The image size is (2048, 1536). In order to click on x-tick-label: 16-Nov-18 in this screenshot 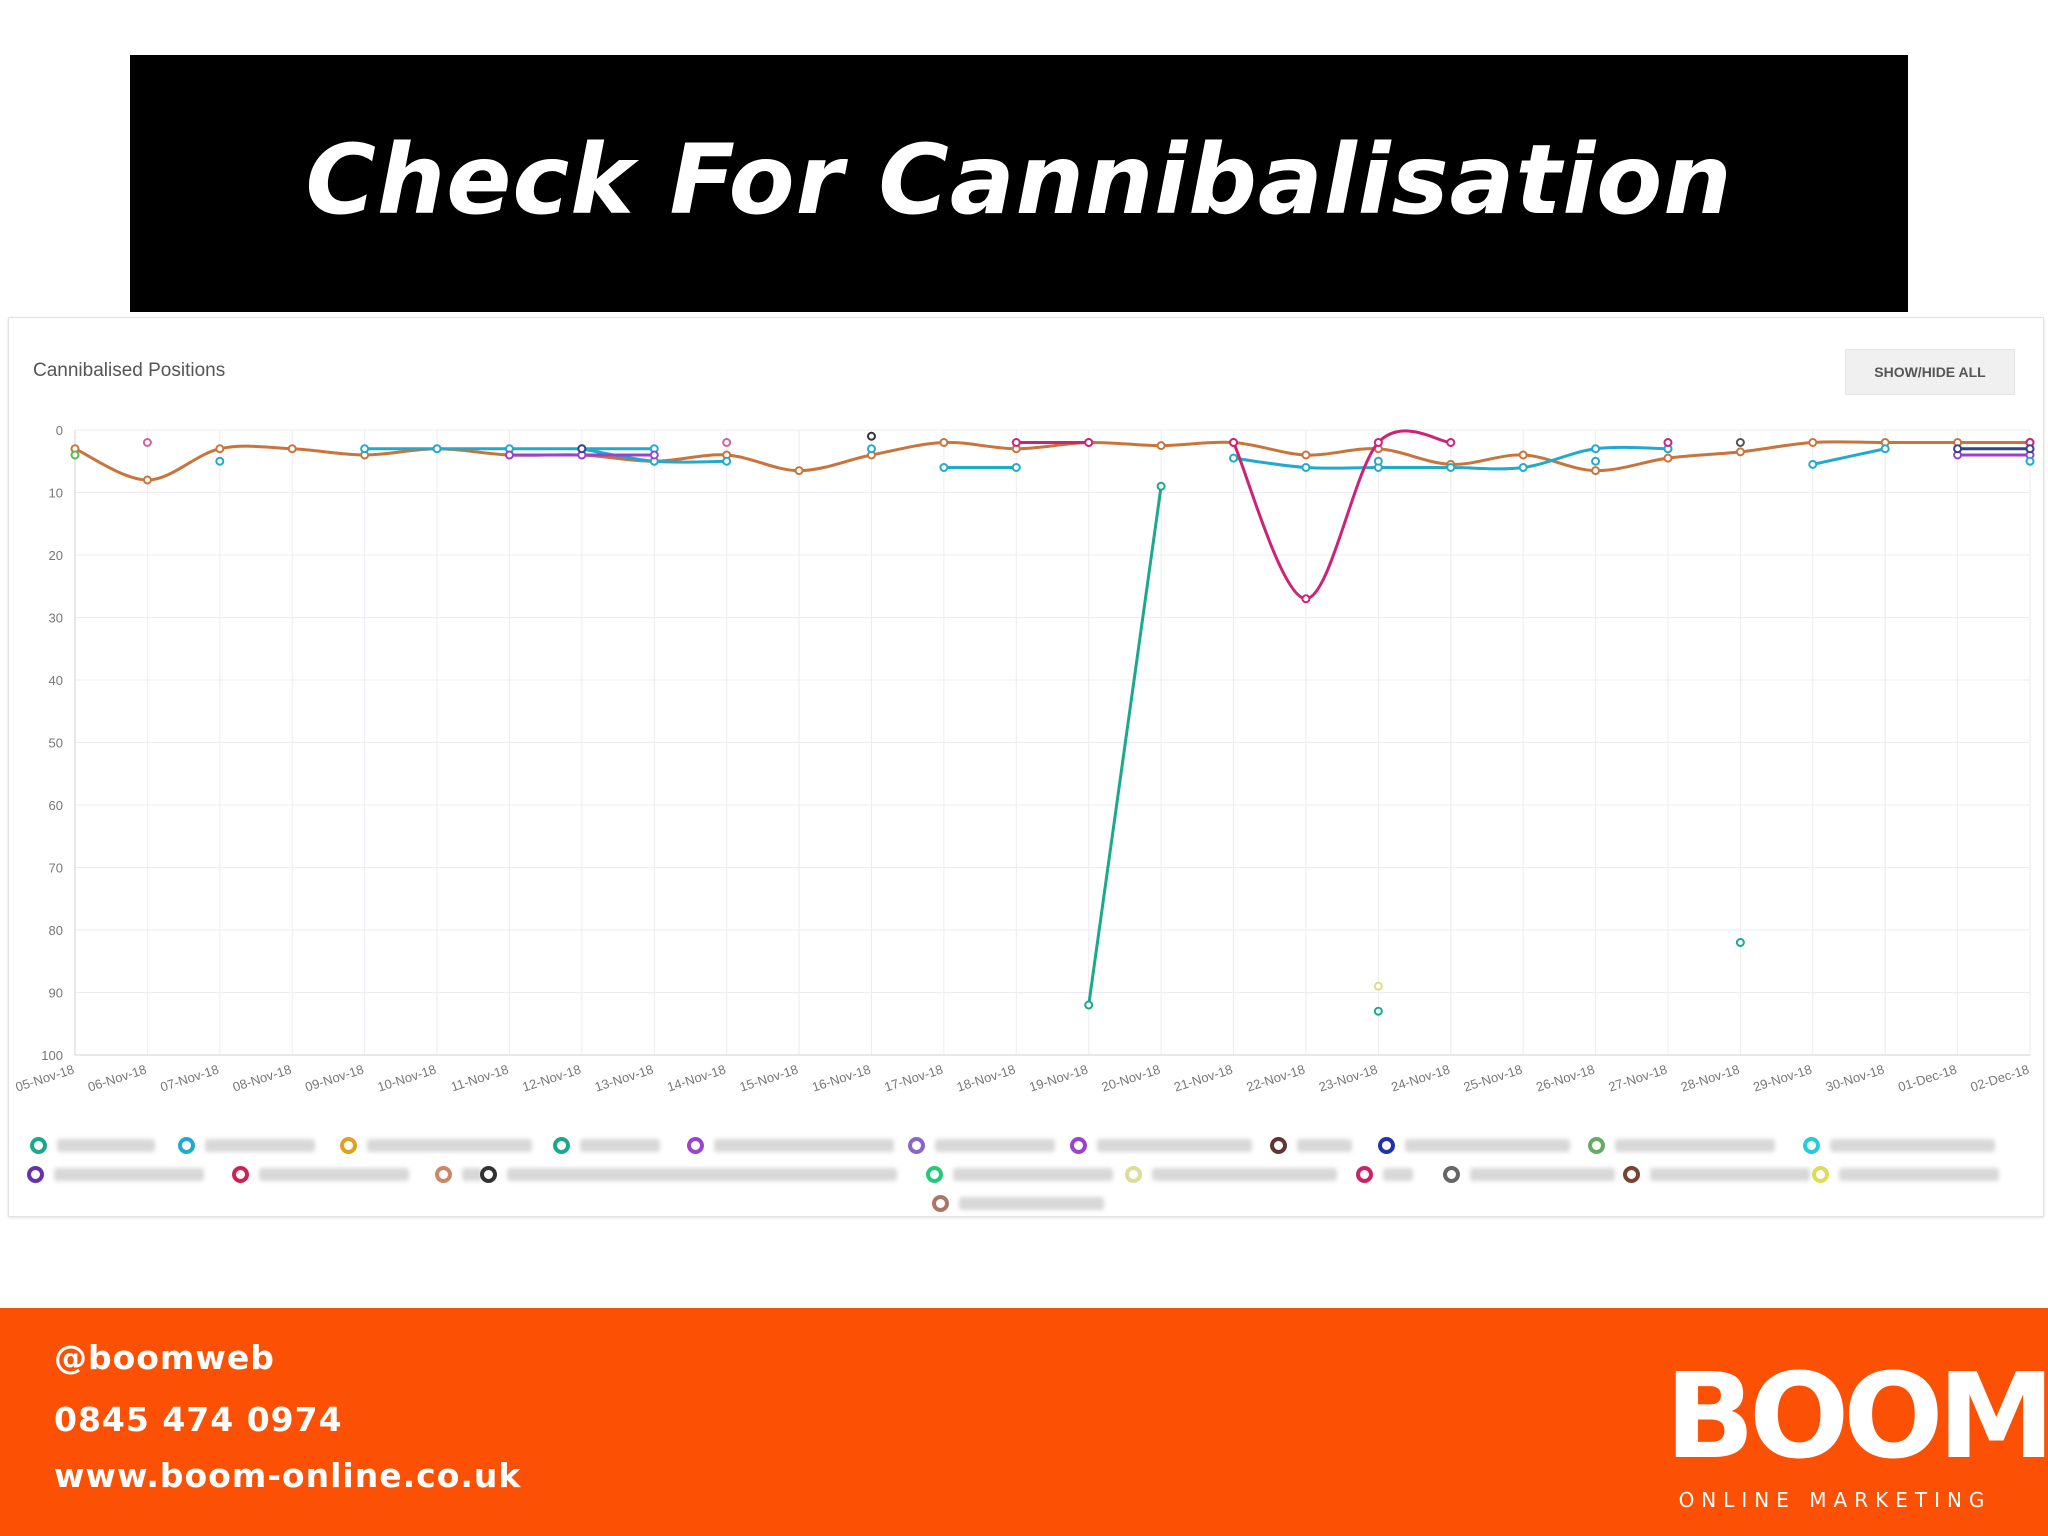, I will do `click(841, 1078)`.